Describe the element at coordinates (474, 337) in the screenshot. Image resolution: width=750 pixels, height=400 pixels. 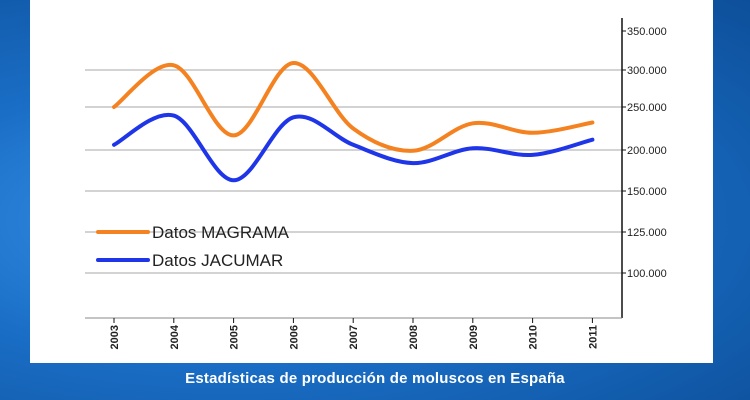
I see `x-tick-label: 2009` at that location.